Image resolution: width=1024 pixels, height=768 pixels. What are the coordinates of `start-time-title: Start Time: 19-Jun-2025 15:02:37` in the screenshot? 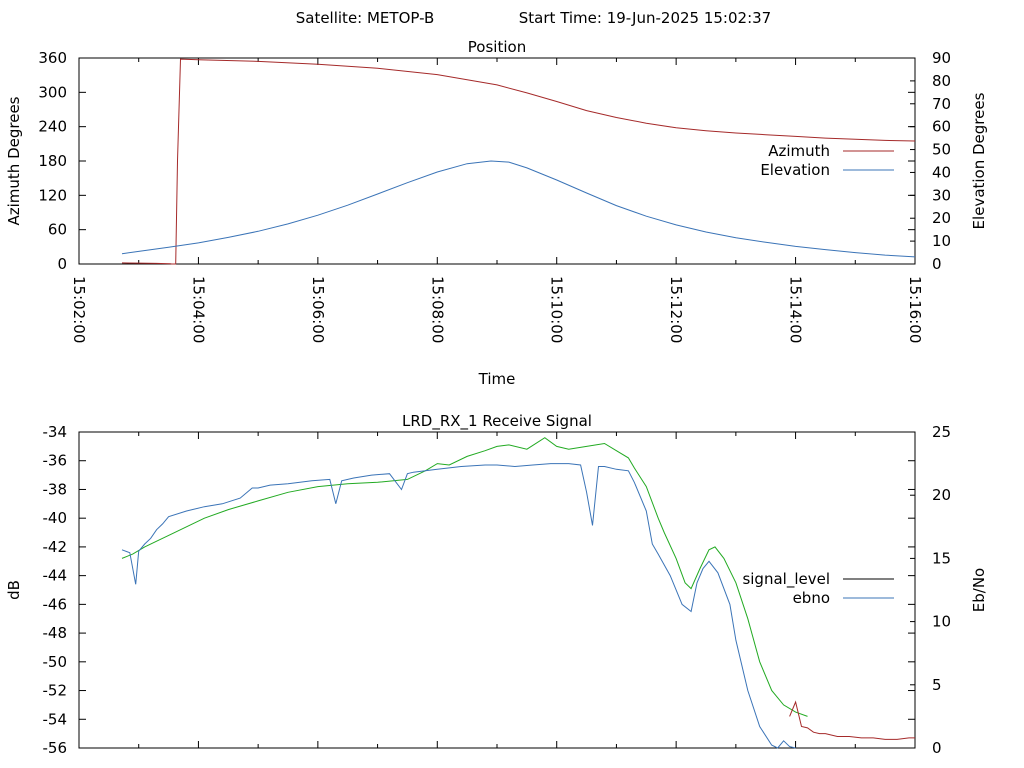 It's located at (645, 18).